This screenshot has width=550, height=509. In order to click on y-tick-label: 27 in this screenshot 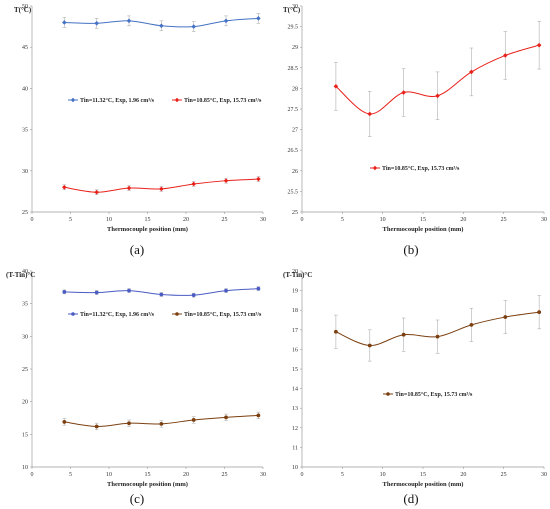, I will do `click(295, 131)`.